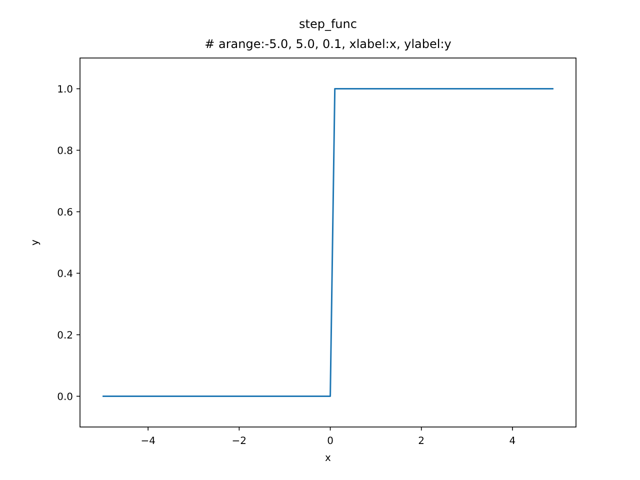 The image size is (640, 480). I want to click on x-axis-title: x, so click(328, 458).